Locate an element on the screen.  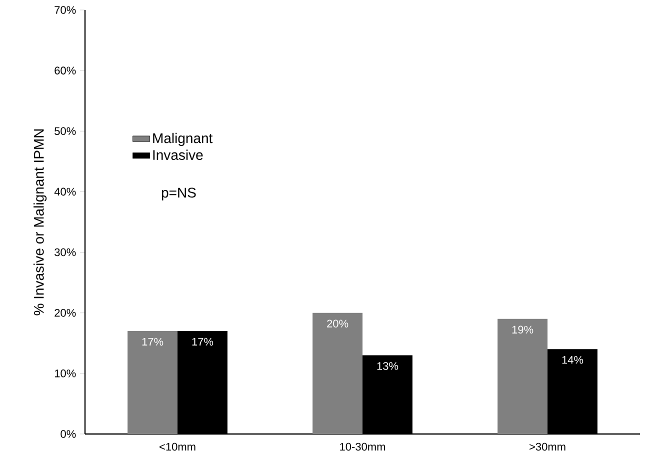
annotation: p=NS is located at coordinates (179, 194).